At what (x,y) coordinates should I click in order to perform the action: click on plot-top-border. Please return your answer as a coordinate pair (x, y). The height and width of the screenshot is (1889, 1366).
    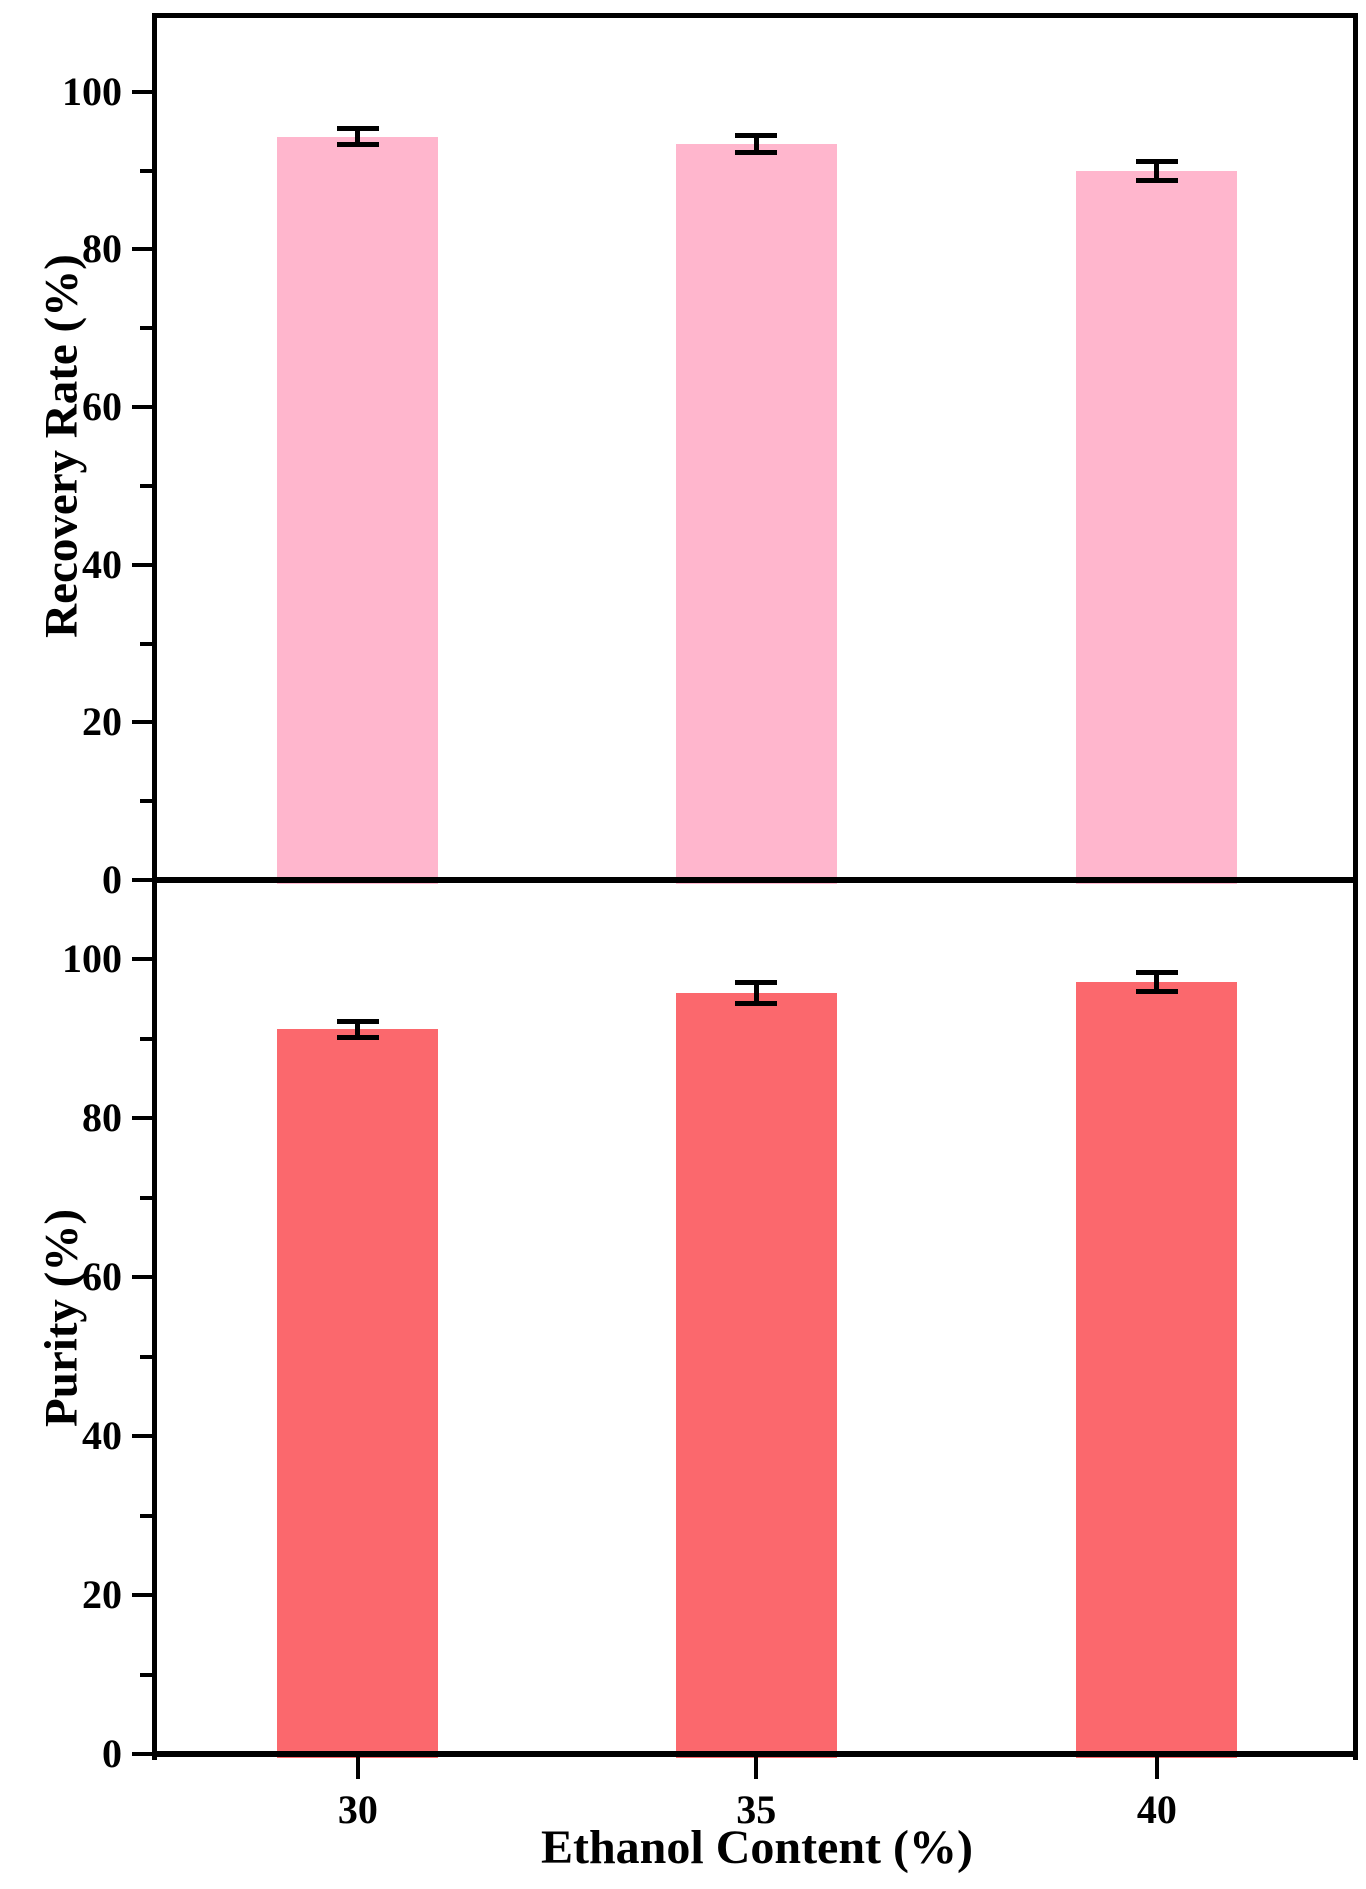
    Looking at the image, I should click on (755, 15).